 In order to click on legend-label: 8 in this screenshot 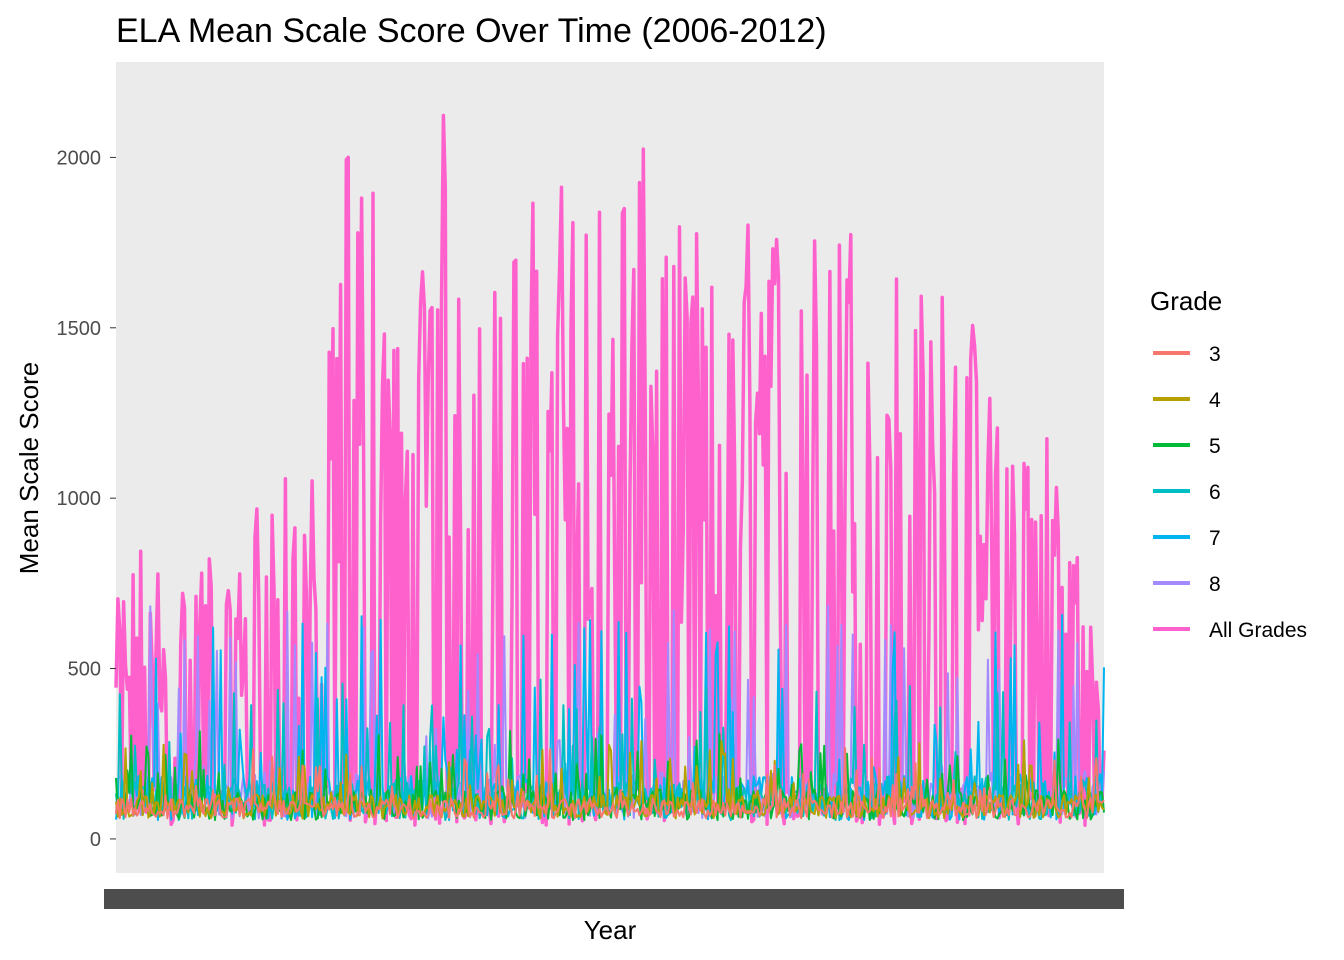, I will do `click(1215, 584)`.